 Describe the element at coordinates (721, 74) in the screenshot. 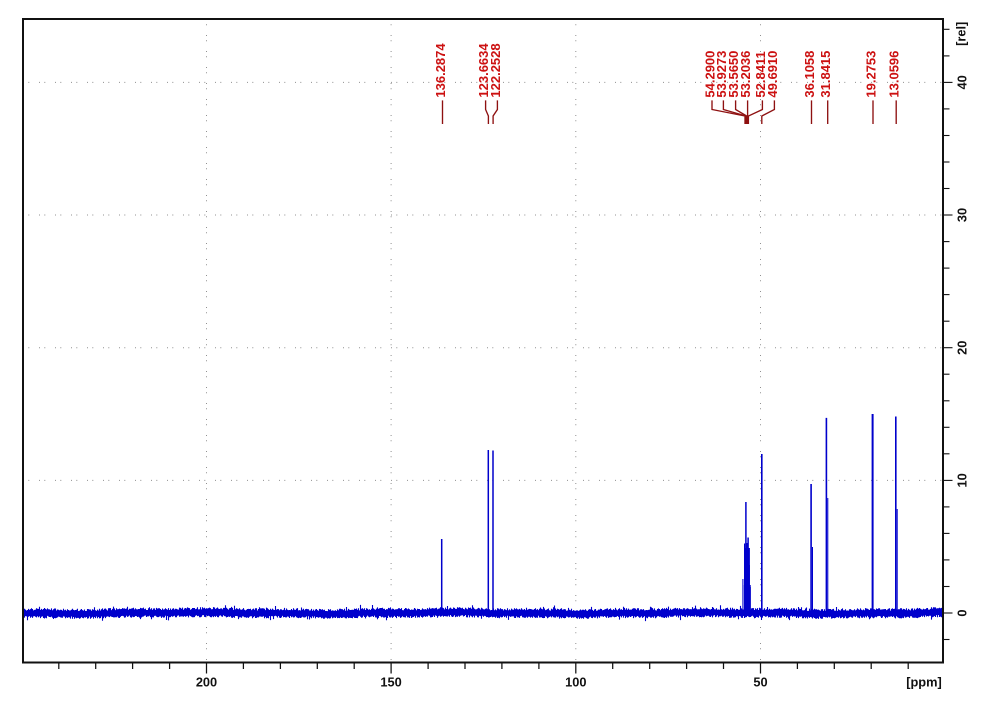

I see `svg-text: 53.9273` at that location.